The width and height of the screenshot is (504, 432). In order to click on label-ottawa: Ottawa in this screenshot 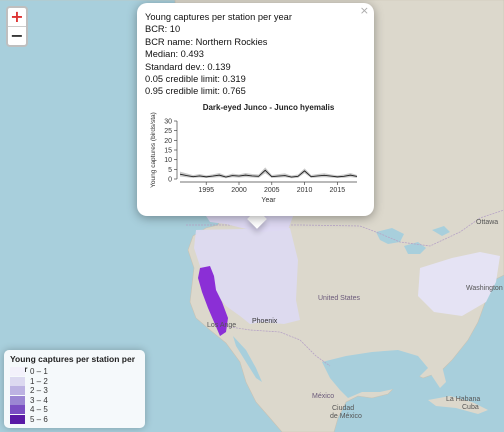, I will do `click(487, 222)`.